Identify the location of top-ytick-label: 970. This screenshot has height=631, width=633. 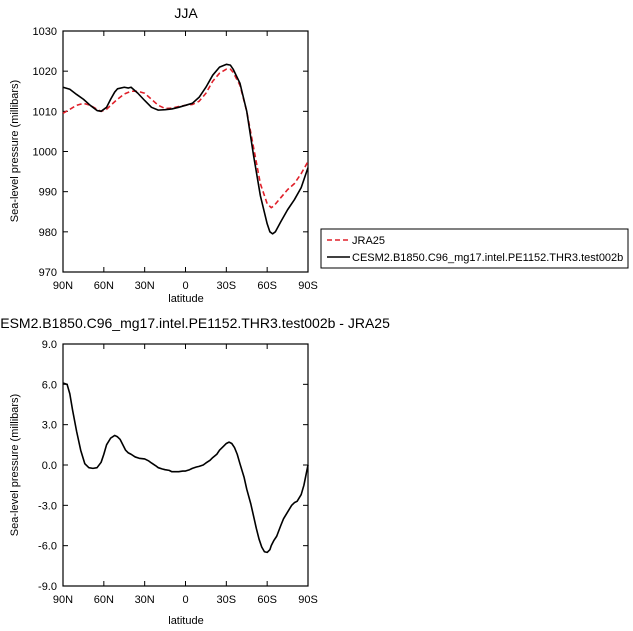
(48, 273).